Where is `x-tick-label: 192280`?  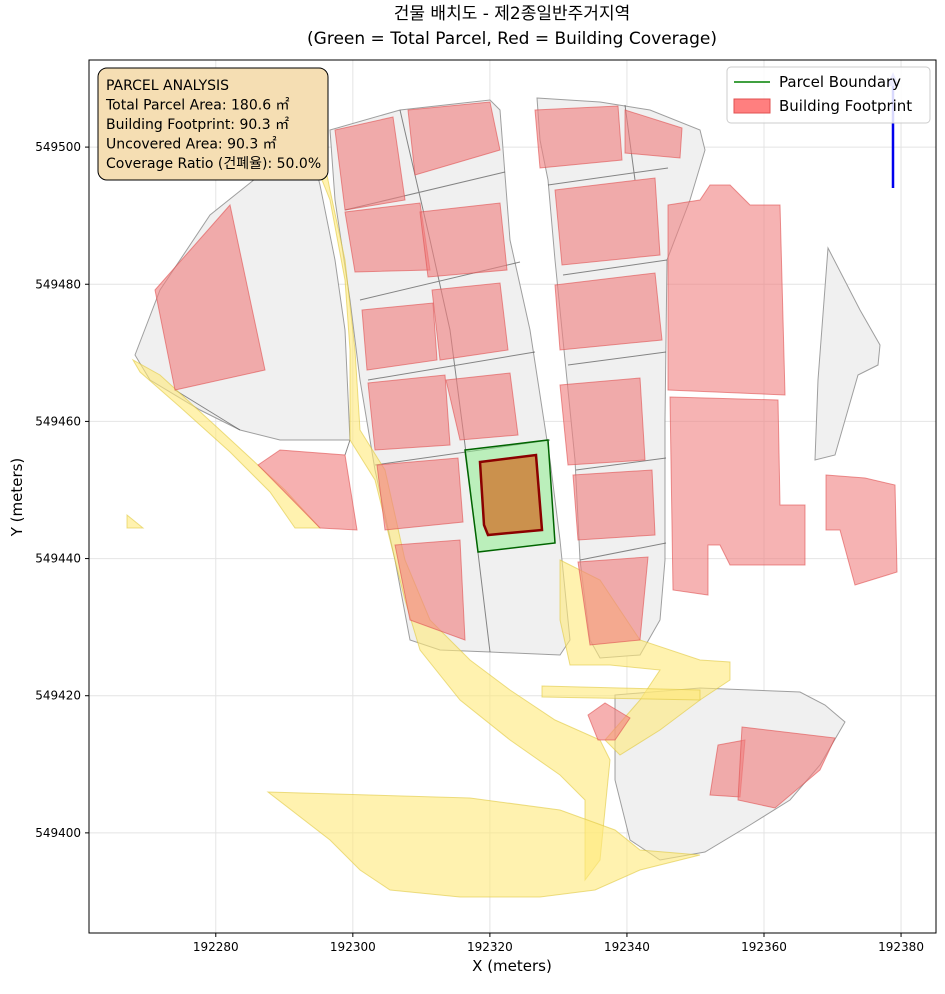
x-tick-label: 192280 is located at coordinates (216, 947).